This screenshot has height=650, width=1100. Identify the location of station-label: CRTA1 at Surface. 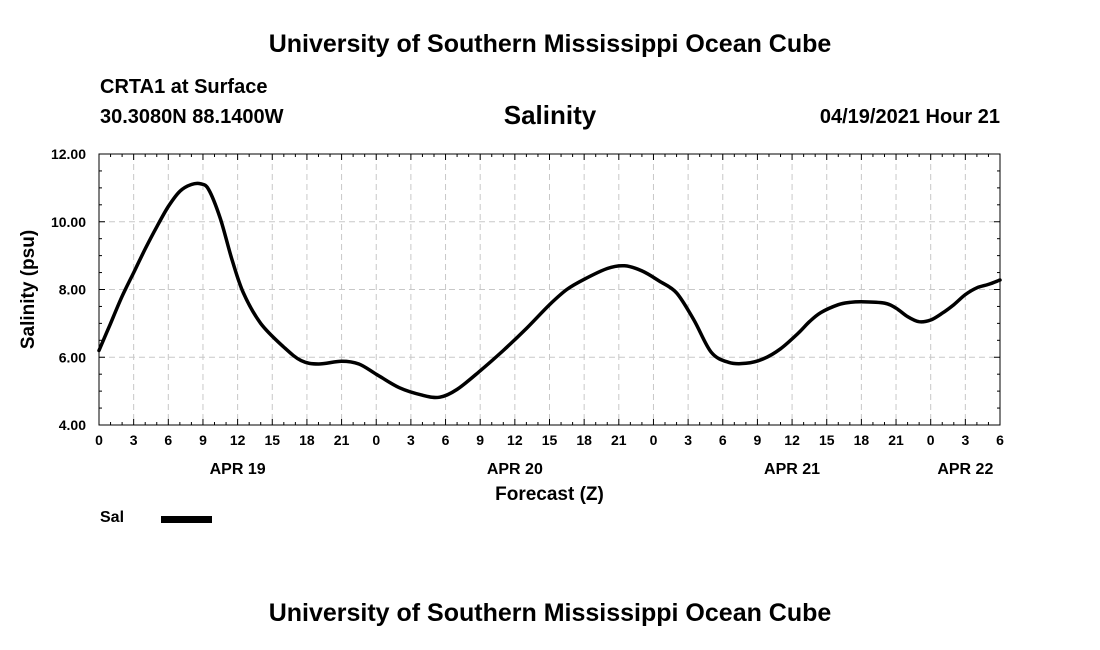
(184, 87).